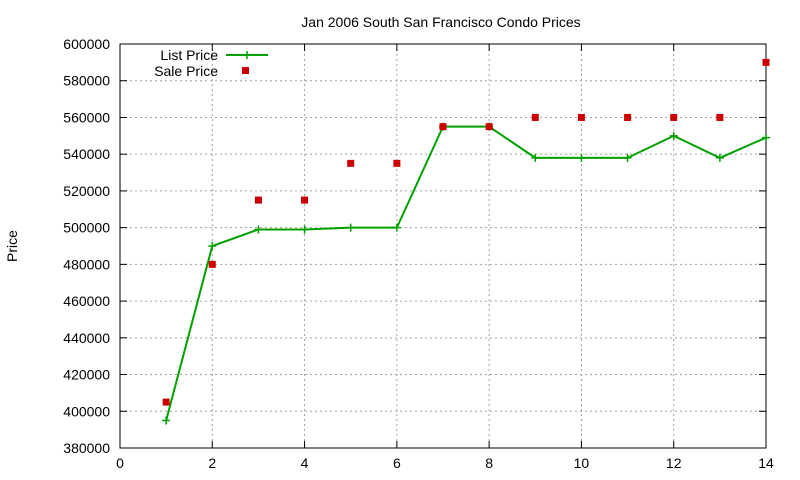 This screenshot has height=480, width=800. Describe the element at coordinates (305, 463) in the screenshot. I see `x-tick-label: 4` at that location.